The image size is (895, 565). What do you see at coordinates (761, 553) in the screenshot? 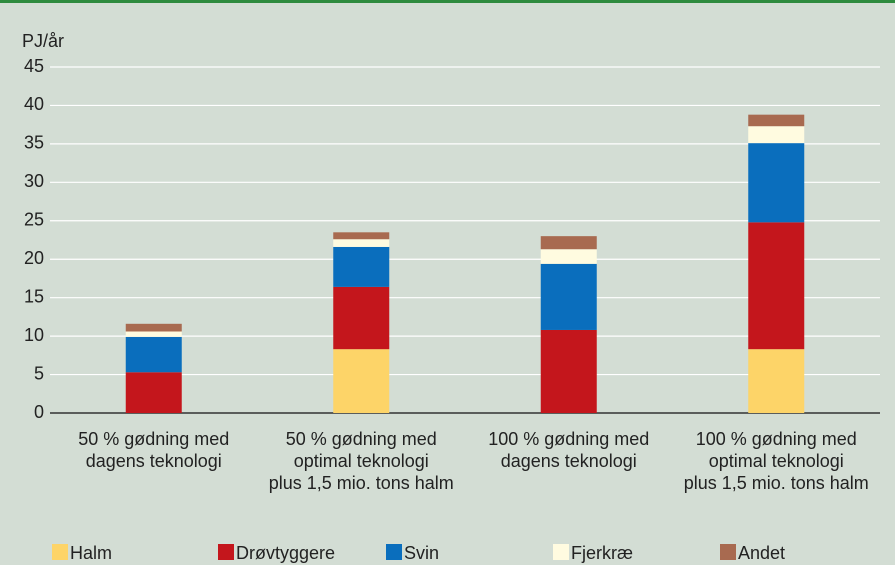
I see `legend-label: Andet` at bounding box center [761, 553].